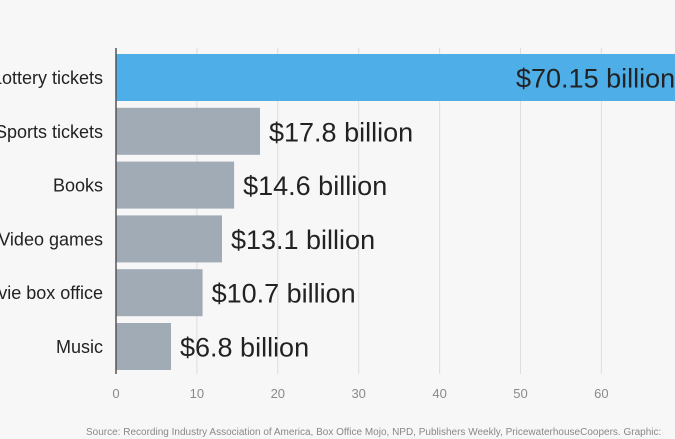  Describe the element at coordinates (188, 131) in the screenshot. I see `bar-sports-tickets` at that location.